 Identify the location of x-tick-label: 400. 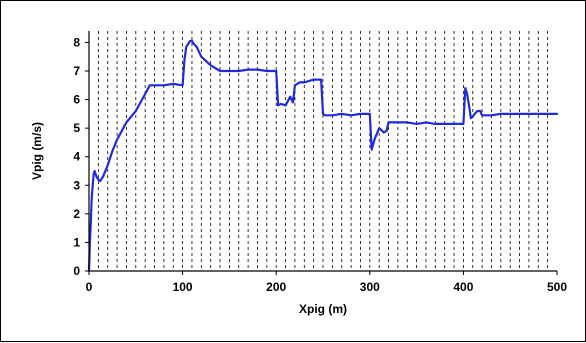
(463, 287).